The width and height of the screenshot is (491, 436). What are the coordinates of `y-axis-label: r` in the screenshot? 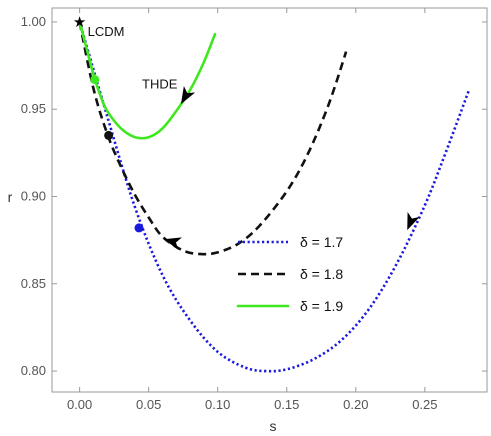 It's located at (10, 197).